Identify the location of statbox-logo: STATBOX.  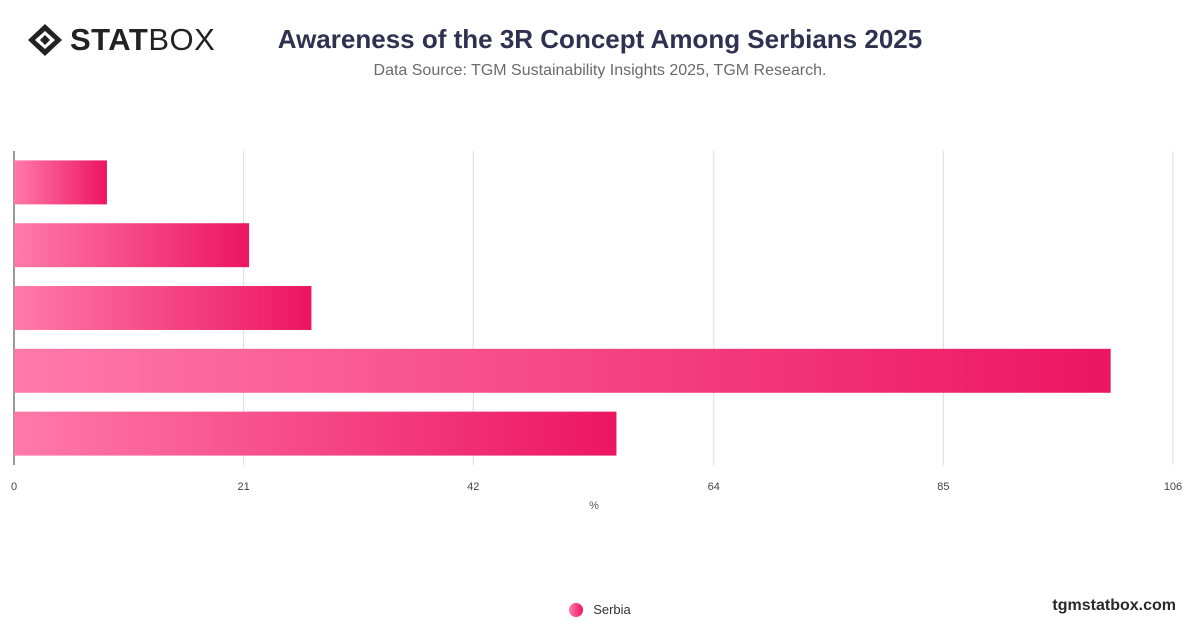
(120, 40).